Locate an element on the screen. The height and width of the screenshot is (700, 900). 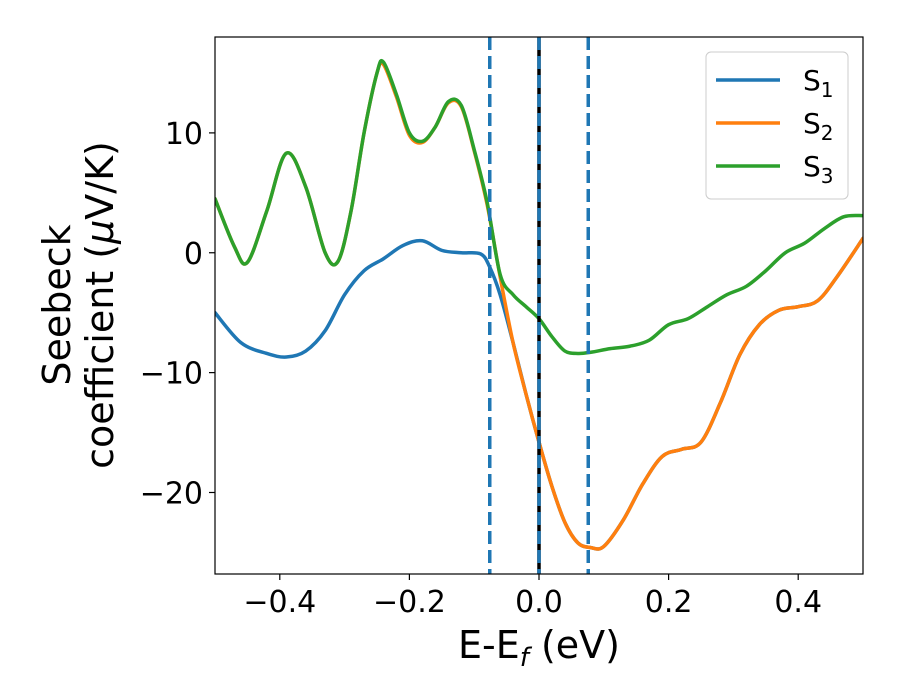
x-axis-label-main: E-E is located at coordinates (489, 645).